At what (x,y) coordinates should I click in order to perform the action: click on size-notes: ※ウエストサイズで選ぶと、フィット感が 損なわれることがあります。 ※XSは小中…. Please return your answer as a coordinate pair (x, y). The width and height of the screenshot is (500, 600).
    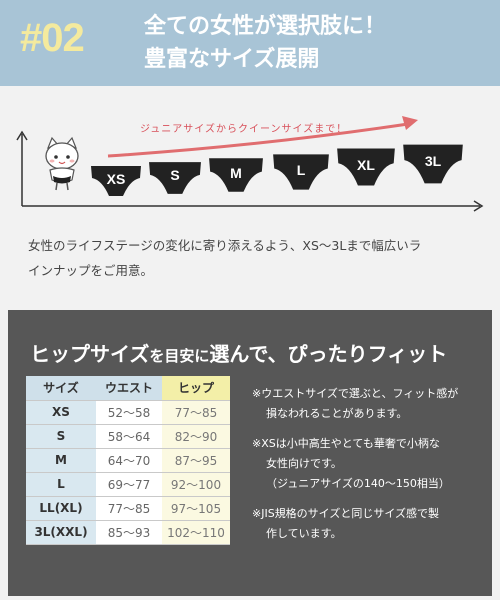
    Looking at the image, I should click on (368, 469).